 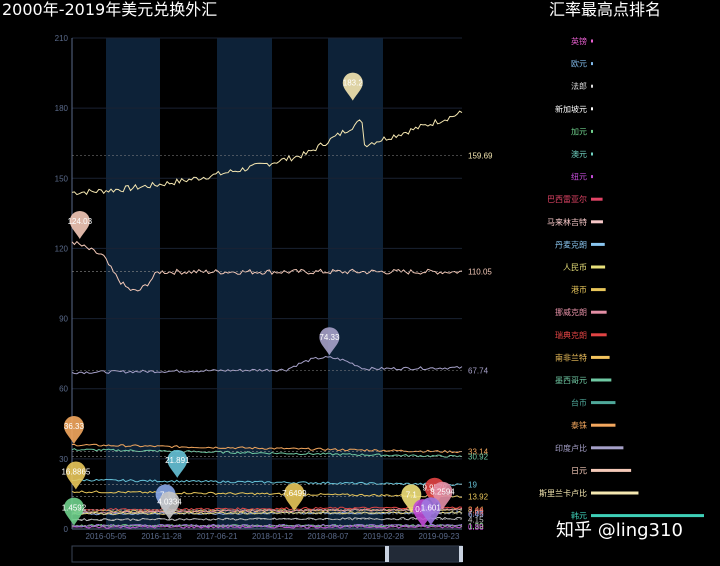 What do you see at coordinates (637, 516) in the screenshot?
I see `ranking-row: 韩元` at bounding box center [637, 516].